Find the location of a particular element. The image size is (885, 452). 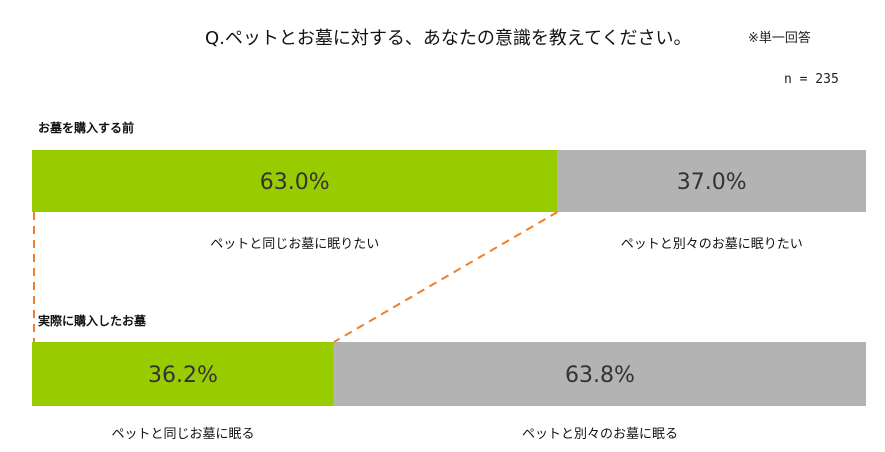

category-label-1-1: ペットと別々のお墓に眠る is located at coordinates (600, 434).